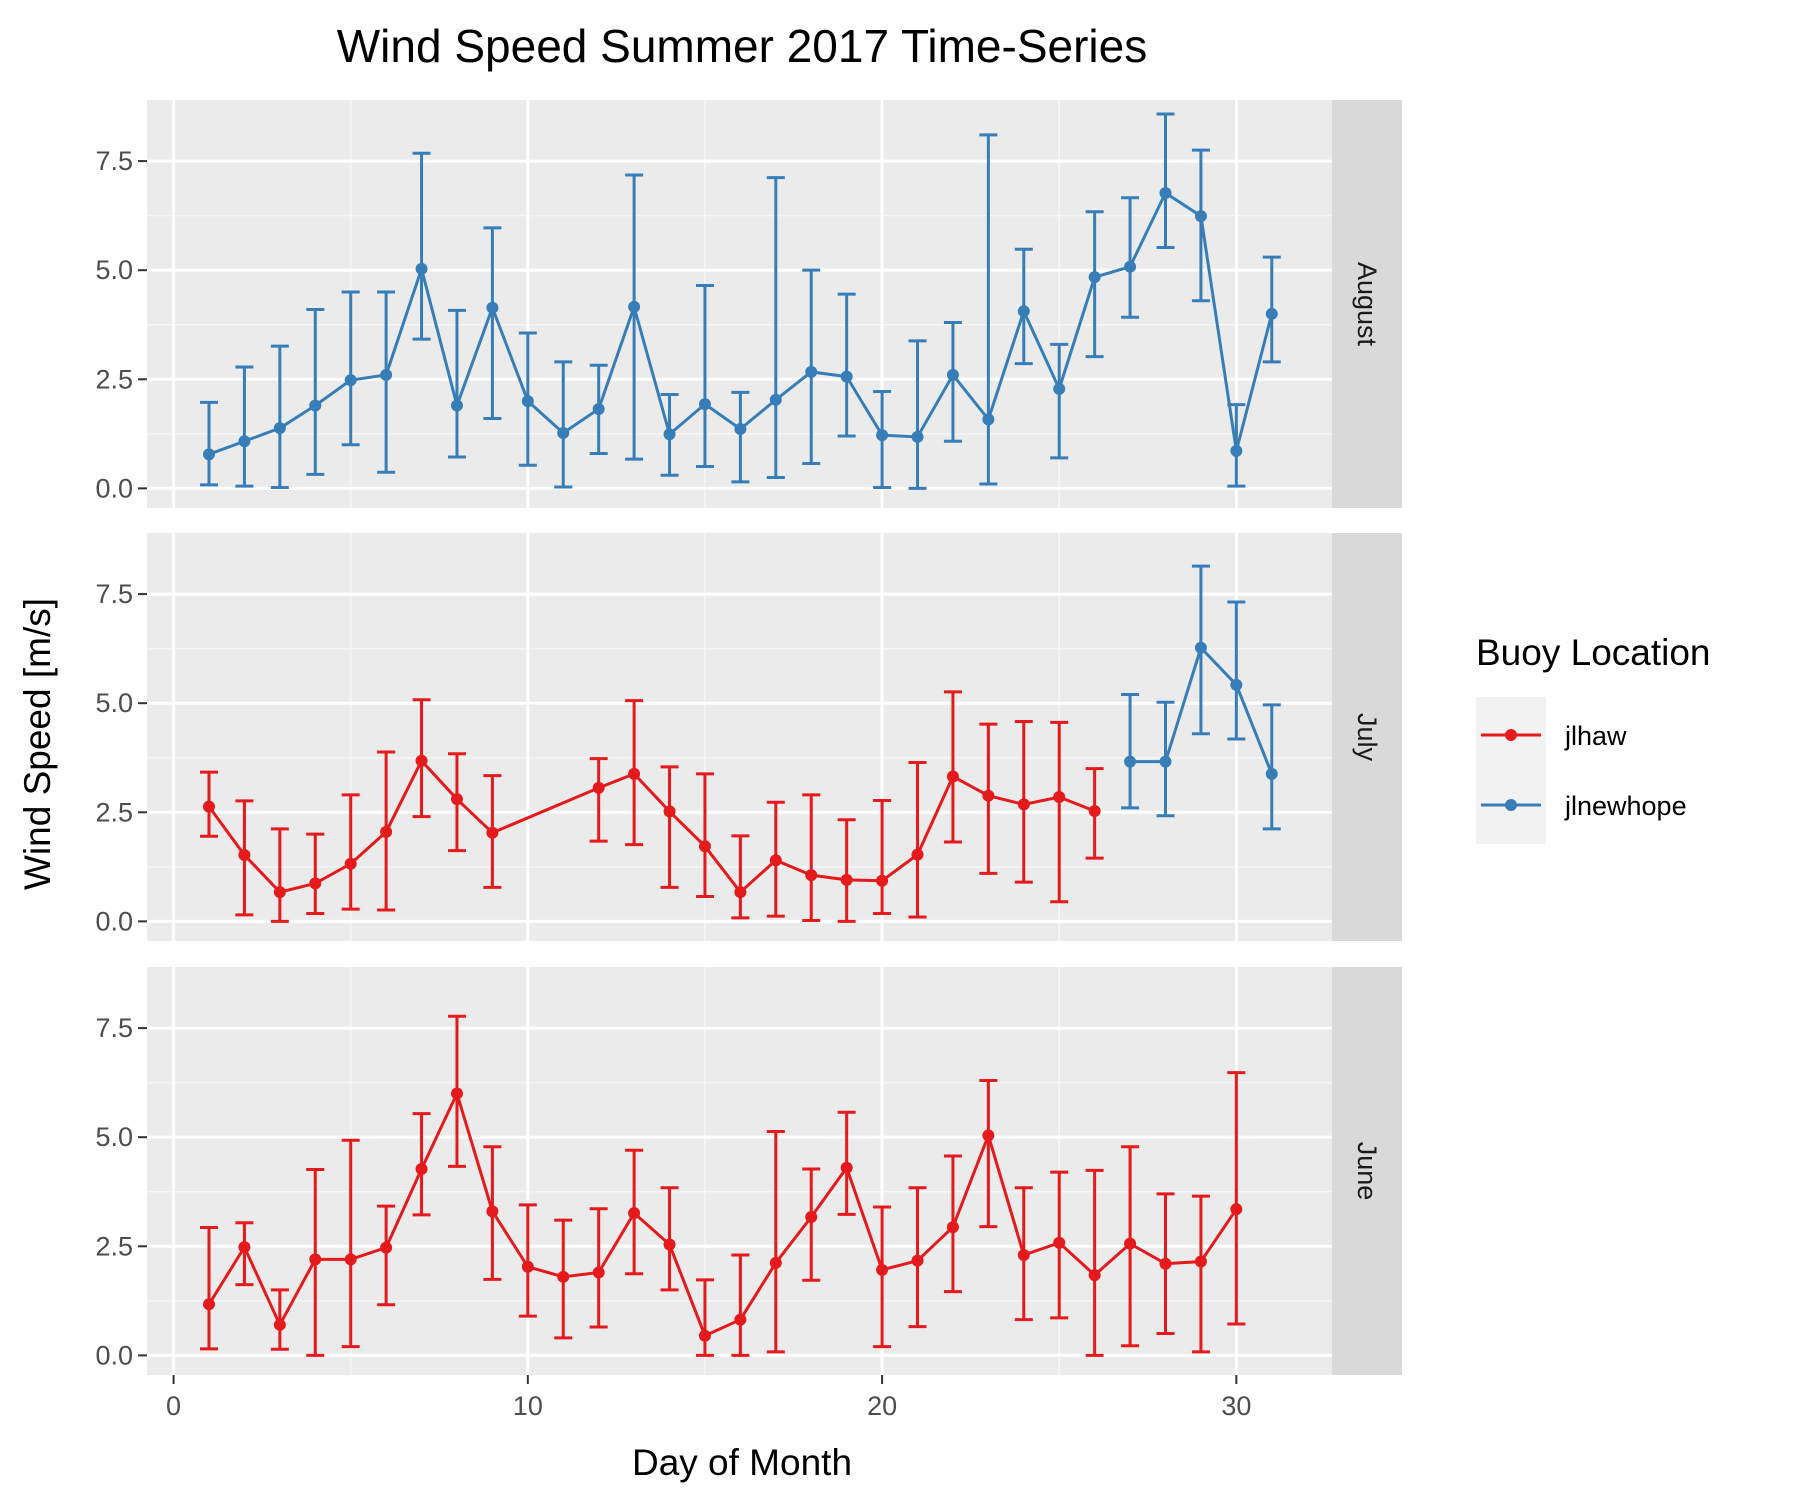  Describe the element at coordinates (1595, 736) in the screenshot. I see `legend-label: jlhaw` at that location.